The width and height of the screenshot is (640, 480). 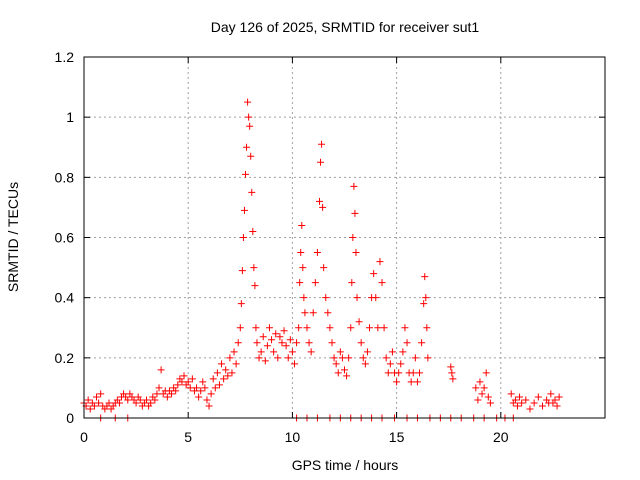 I want to click on y-tick-label: 0.4, so click(x=65, y=298).